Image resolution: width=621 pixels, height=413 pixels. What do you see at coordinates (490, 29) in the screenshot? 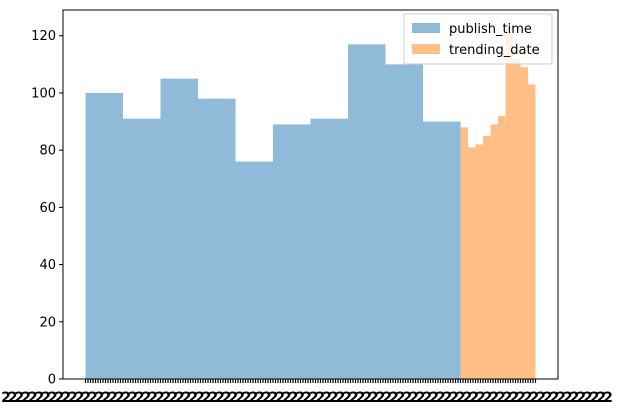
I see `legend-label-publish_time: publish_time` at bounding box center [490, 29].